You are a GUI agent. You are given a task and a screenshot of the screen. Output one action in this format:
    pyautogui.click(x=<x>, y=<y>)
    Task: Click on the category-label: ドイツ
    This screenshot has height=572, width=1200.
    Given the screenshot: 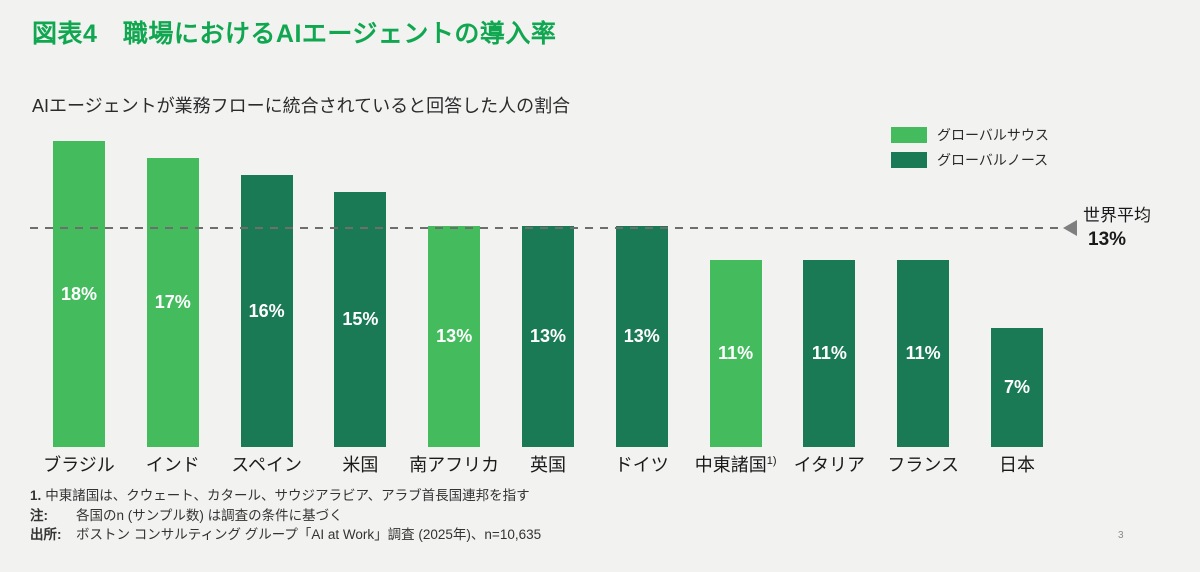 What is the action you would take?
    pyautogui.click(x=641, y=465)
    